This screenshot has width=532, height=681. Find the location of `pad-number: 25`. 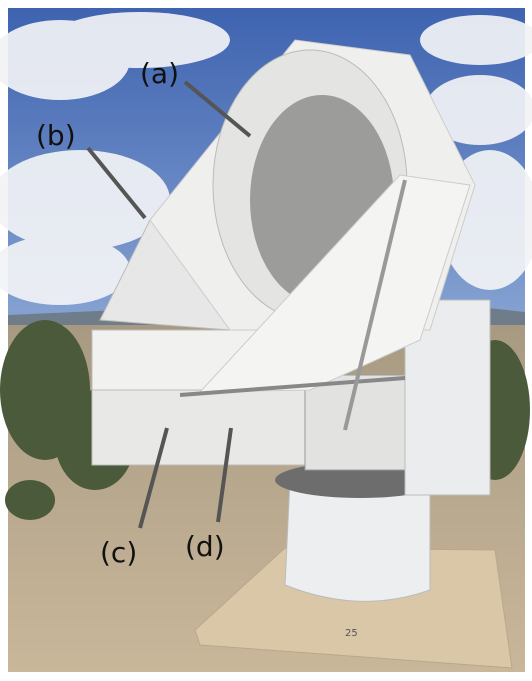

pad-number: 25 is located at coordinates (351, 633).